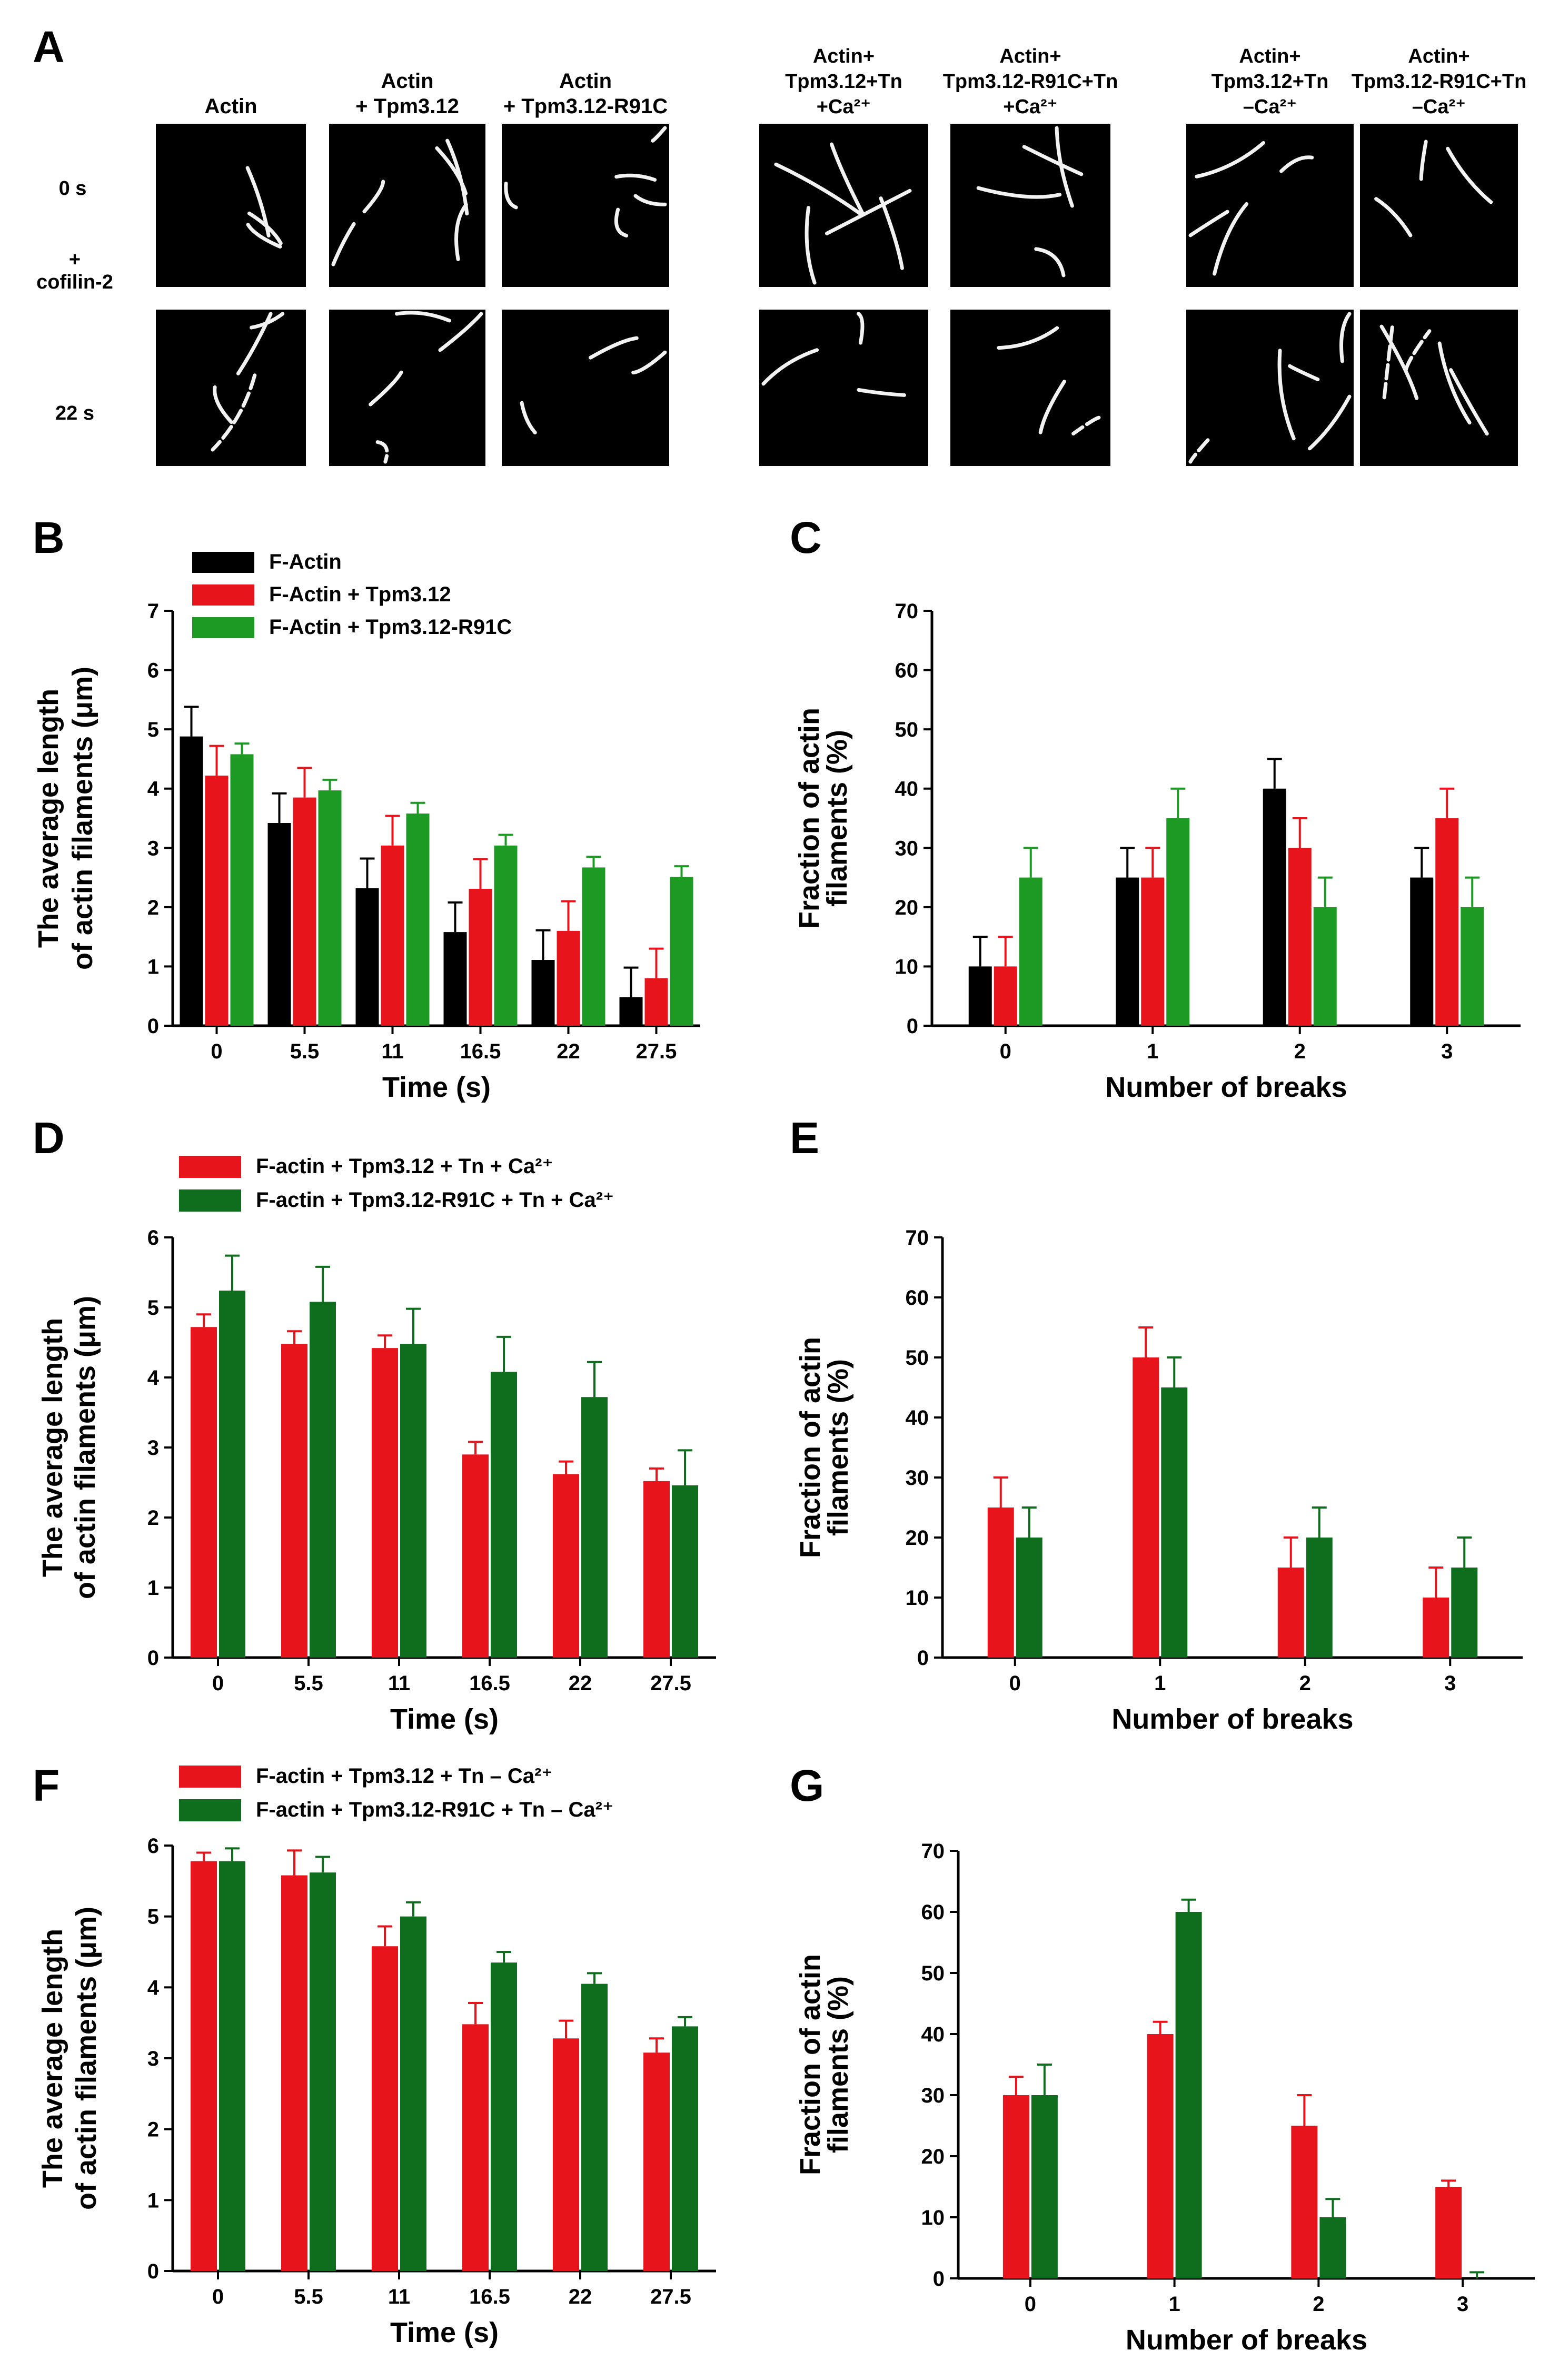  What do you see at coordinates (1439, 205) in the screenshot?
I see `micrograph-7-top` at bounding box center [1439, 205].